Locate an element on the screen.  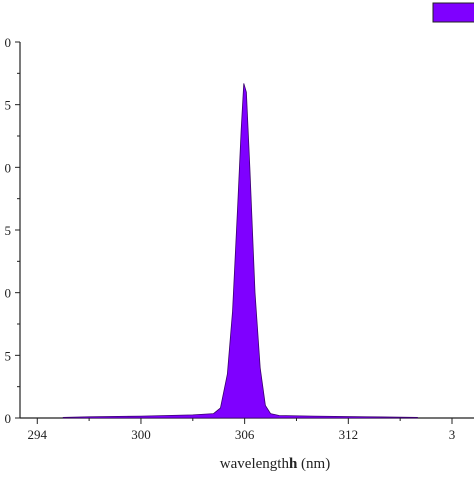
x-axis-title-suffix: (nm) is located at coordinates (313, 464).